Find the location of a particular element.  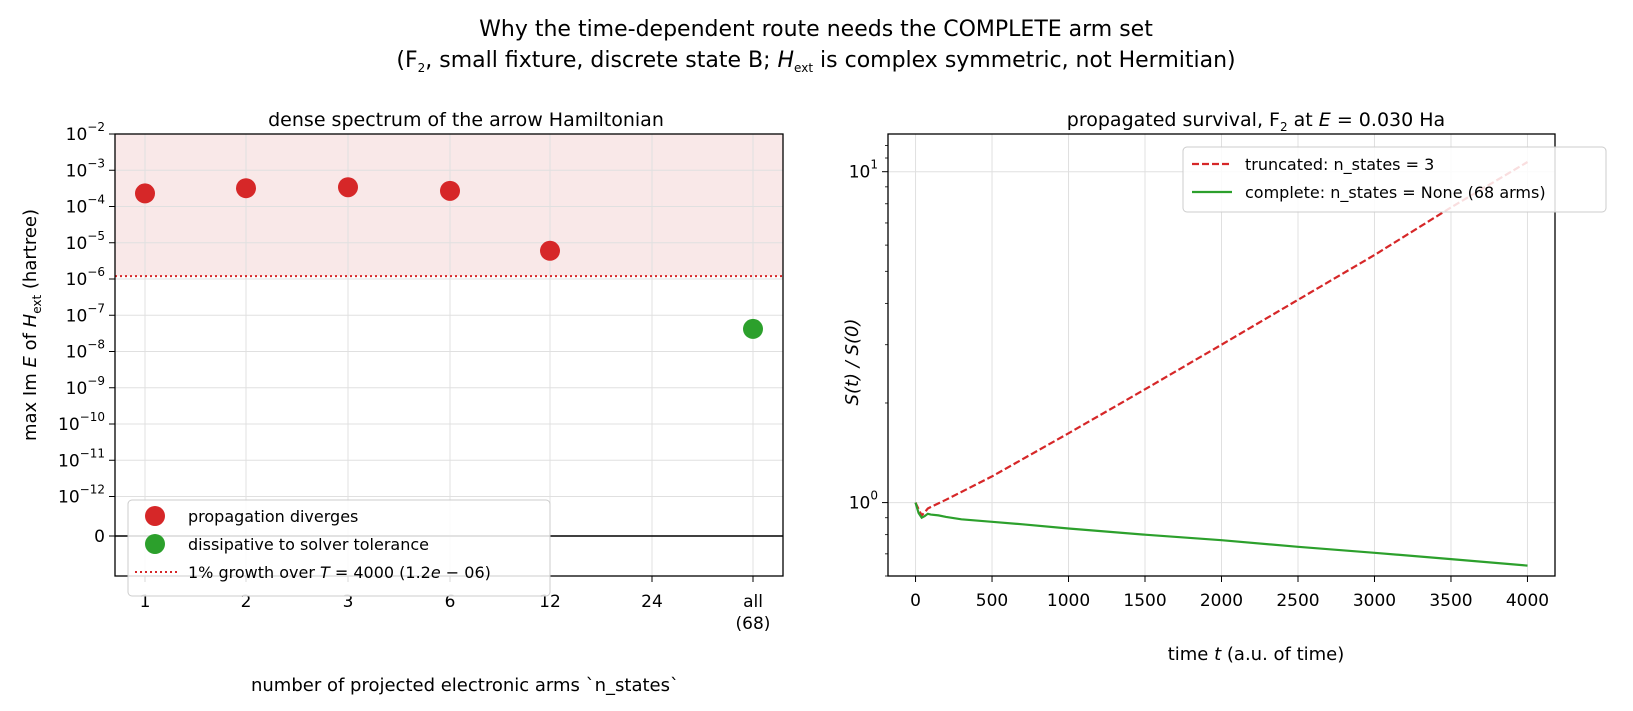

right-y-ticks: 10⁰ 10¹ is located at coordinates (868, 361).